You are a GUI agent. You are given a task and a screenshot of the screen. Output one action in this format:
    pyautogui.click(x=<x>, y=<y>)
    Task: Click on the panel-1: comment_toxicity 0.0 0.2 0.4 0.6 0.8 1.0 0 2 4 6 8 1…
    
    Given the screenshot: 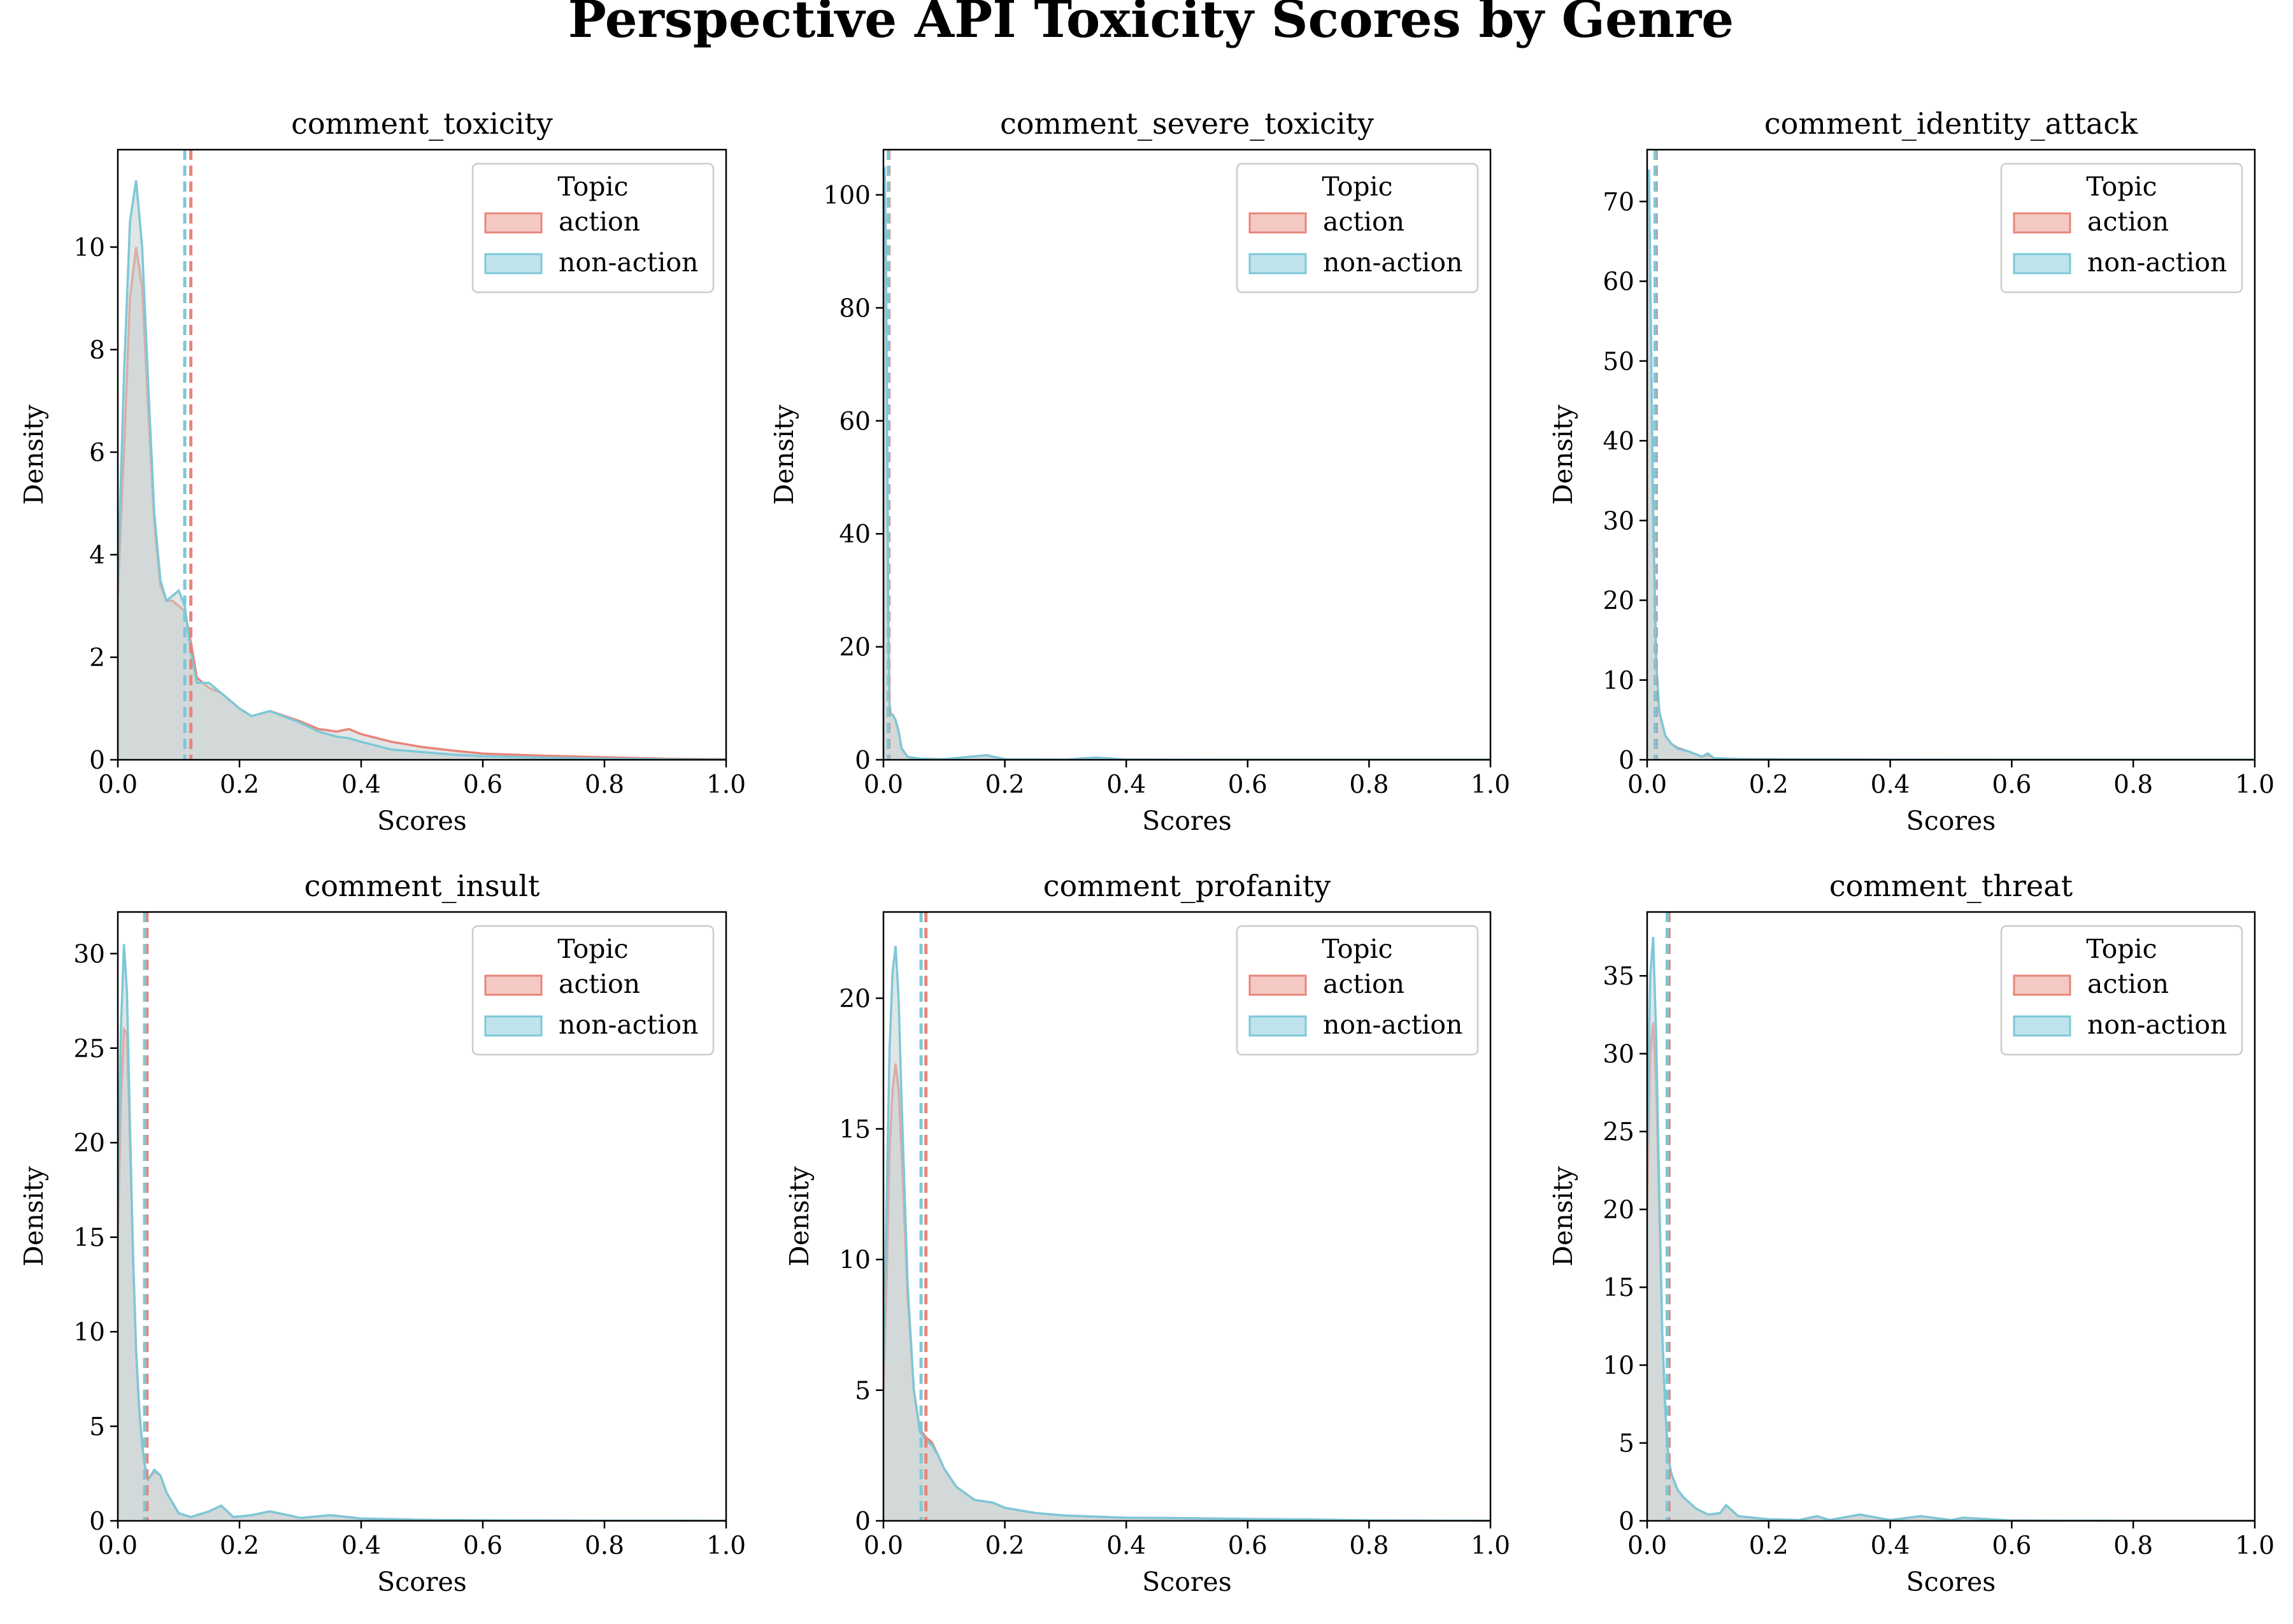 What is the action you would take?
    pyautogui.click(x=382, y=471)
    